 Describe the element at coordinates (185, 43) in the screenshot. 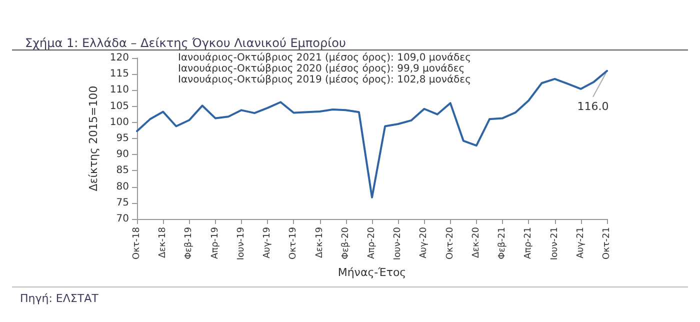

I see `chart-title: Σχήμα 1: Ελλάδα – Δείκτης Όγκου Λιανικού Εμπορίου` at that location.